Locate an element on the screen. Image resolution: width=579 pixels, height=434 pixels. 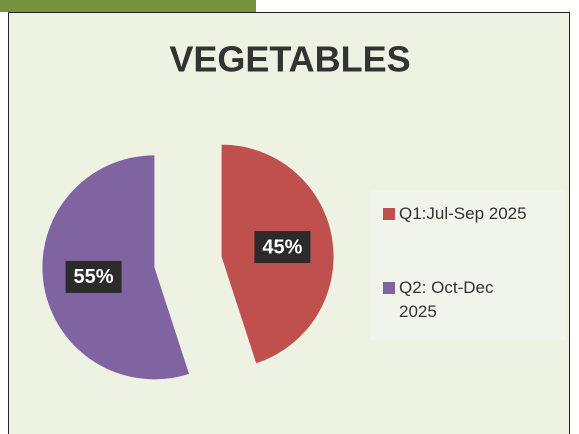
legend-label: Q2: Oct-Dec 2025 is located at coordinates (446, 299).